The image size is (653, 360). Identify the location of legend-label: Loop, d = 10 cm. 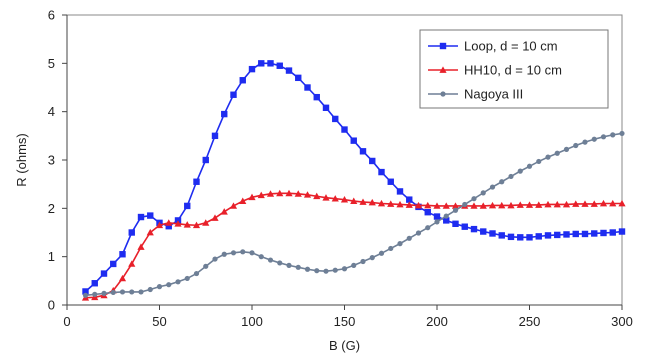
(511, 46).